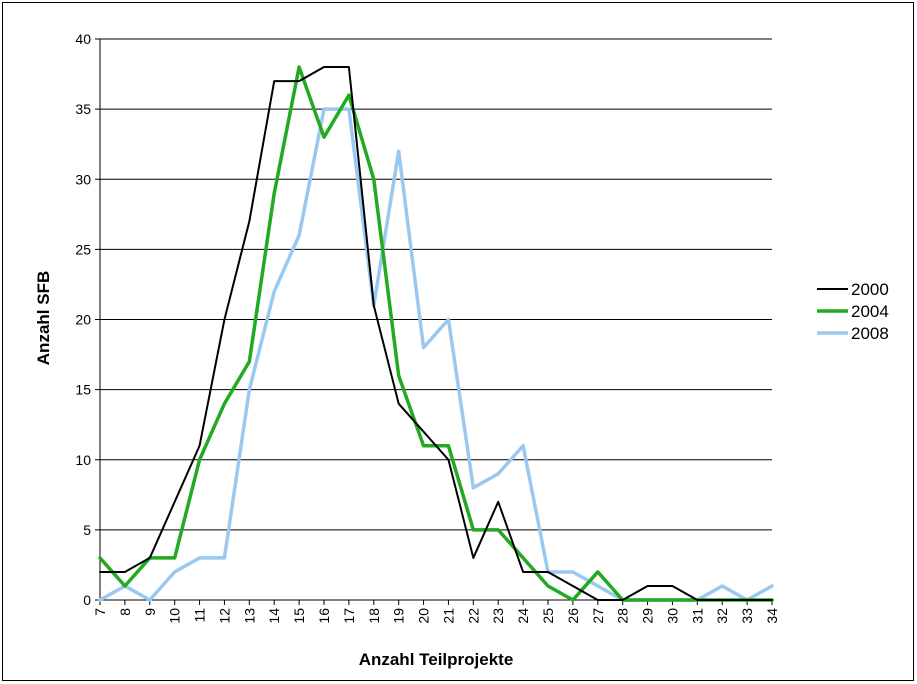  I want to click on x-tick-label: 11, so click(200, 615).